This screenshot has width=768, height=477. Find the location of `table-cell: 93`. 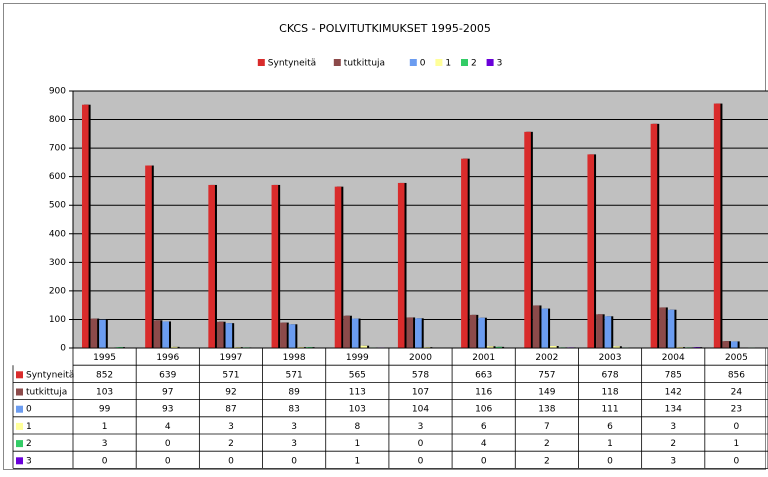

table-cell: 93 is located at coordinates (167, 410).